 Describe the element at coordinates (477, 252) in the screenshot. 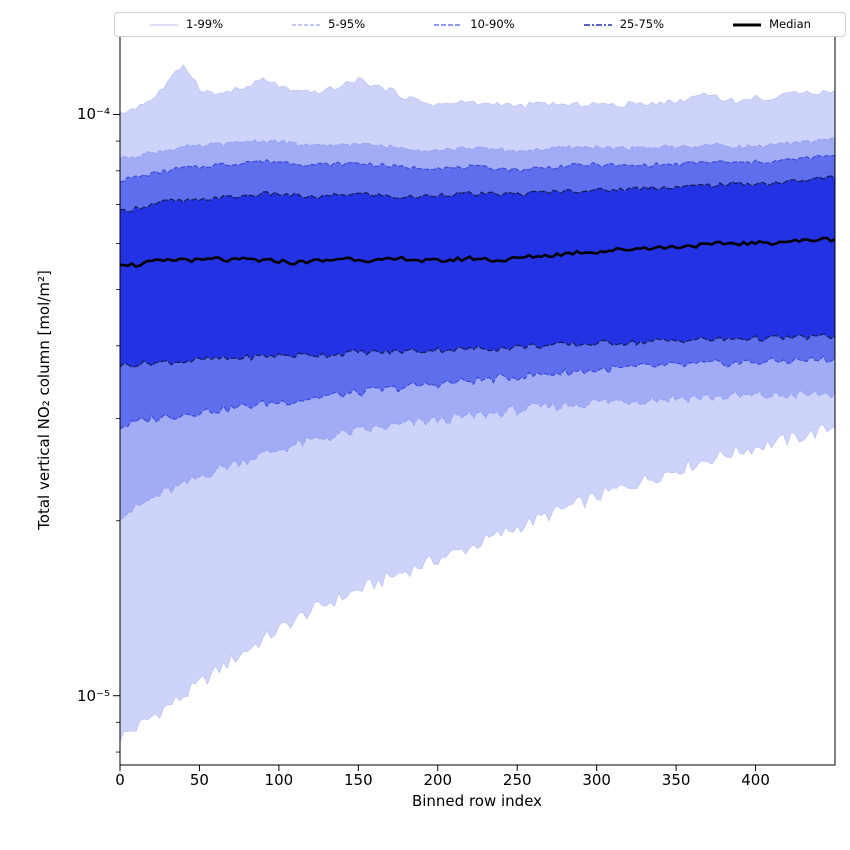

I see `median-line` at that location.